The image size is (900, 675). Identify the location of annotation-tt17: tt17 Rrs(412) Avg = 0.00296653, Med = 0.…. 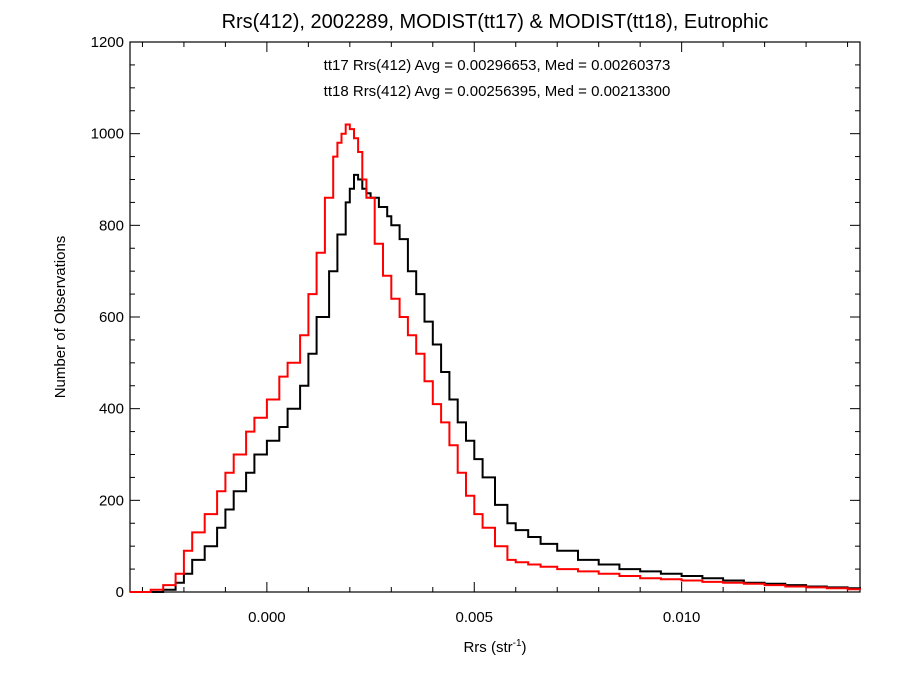
(497, 65).